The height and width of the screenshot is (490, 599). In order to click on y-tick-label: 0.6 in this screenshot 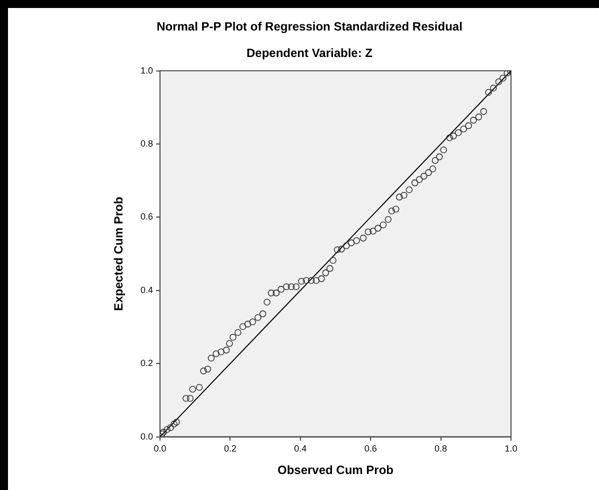, I will do `click(146, 217)`.